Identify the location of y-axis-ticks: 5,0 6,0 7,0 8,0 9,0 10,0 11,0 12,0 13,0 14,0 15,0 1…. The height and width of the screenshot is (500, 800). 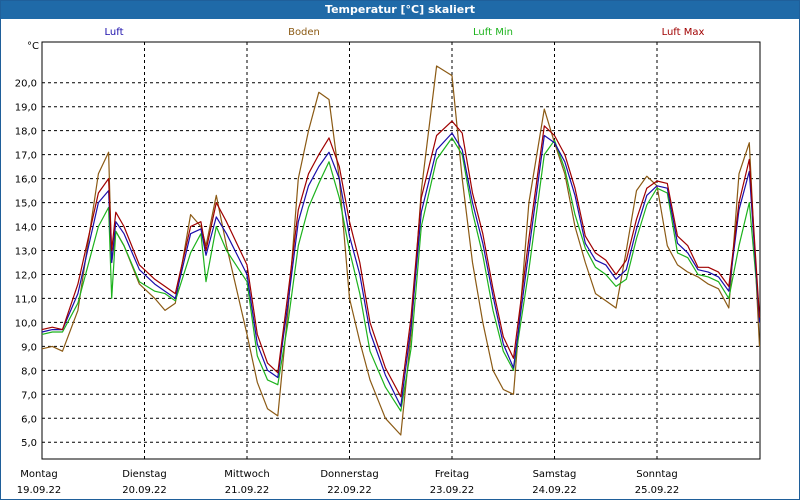
(26, 264).